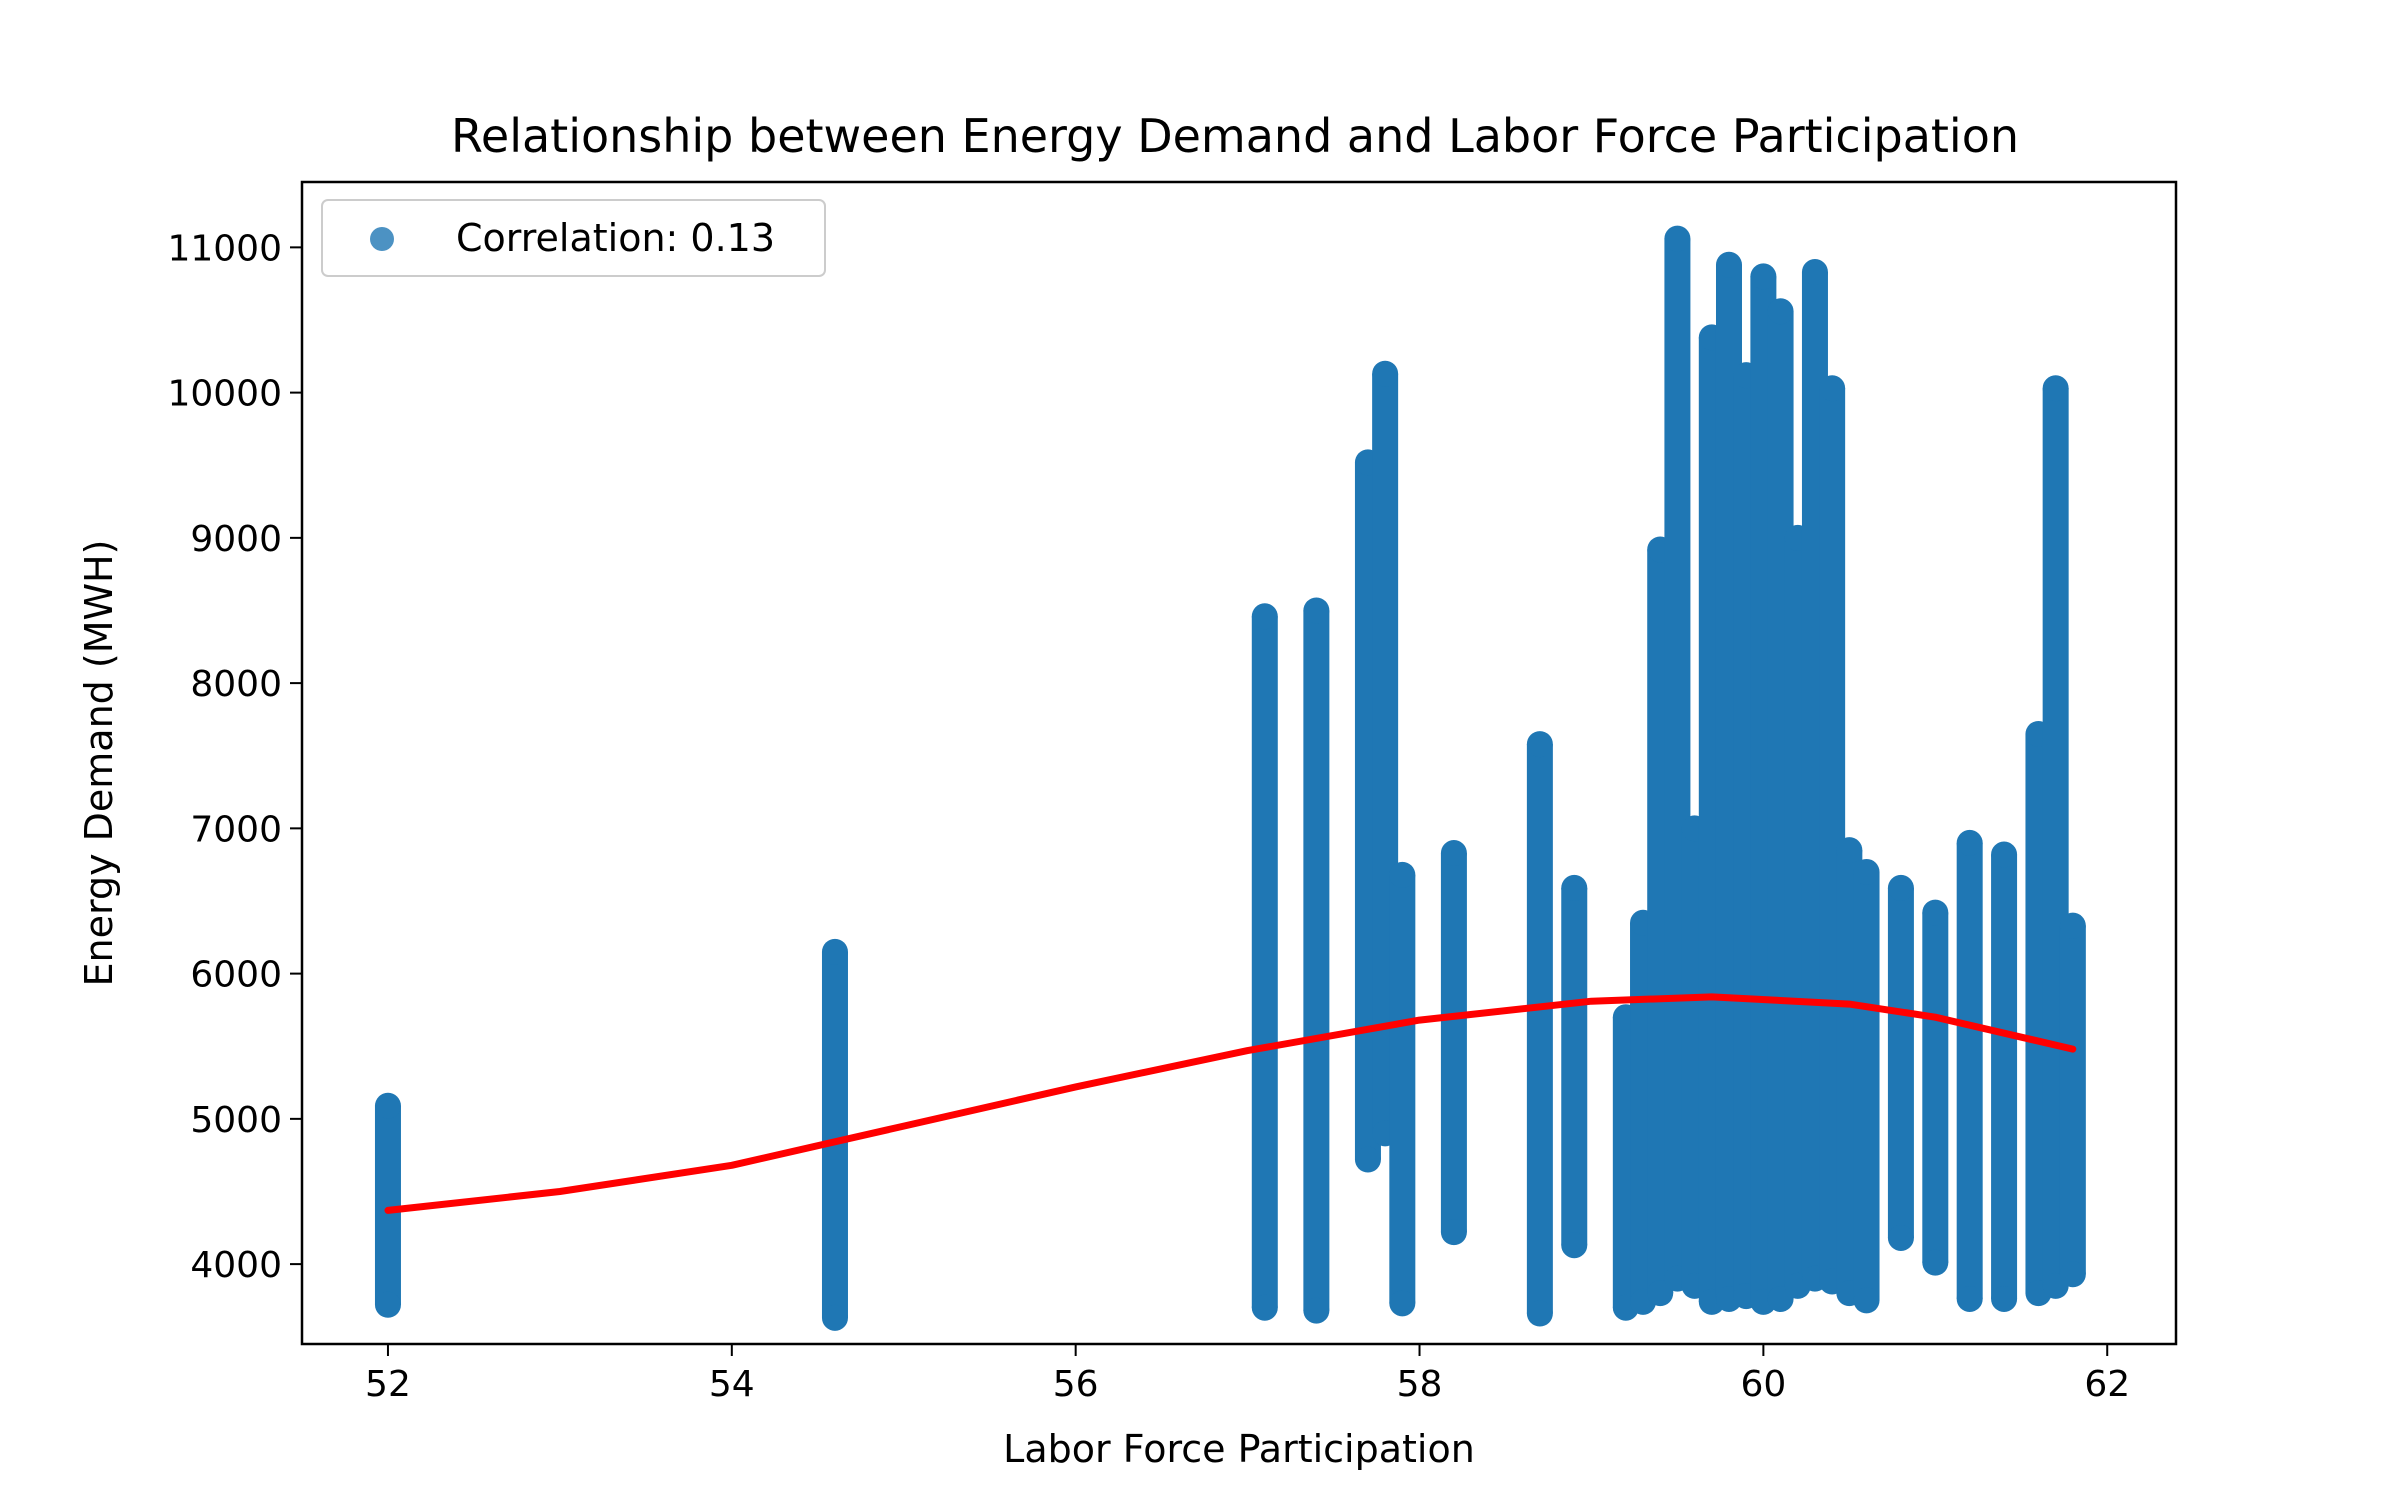 This screenshot has width=2400, height=1500. I want to click on y-tick-label: 9000, so click(236, 539).